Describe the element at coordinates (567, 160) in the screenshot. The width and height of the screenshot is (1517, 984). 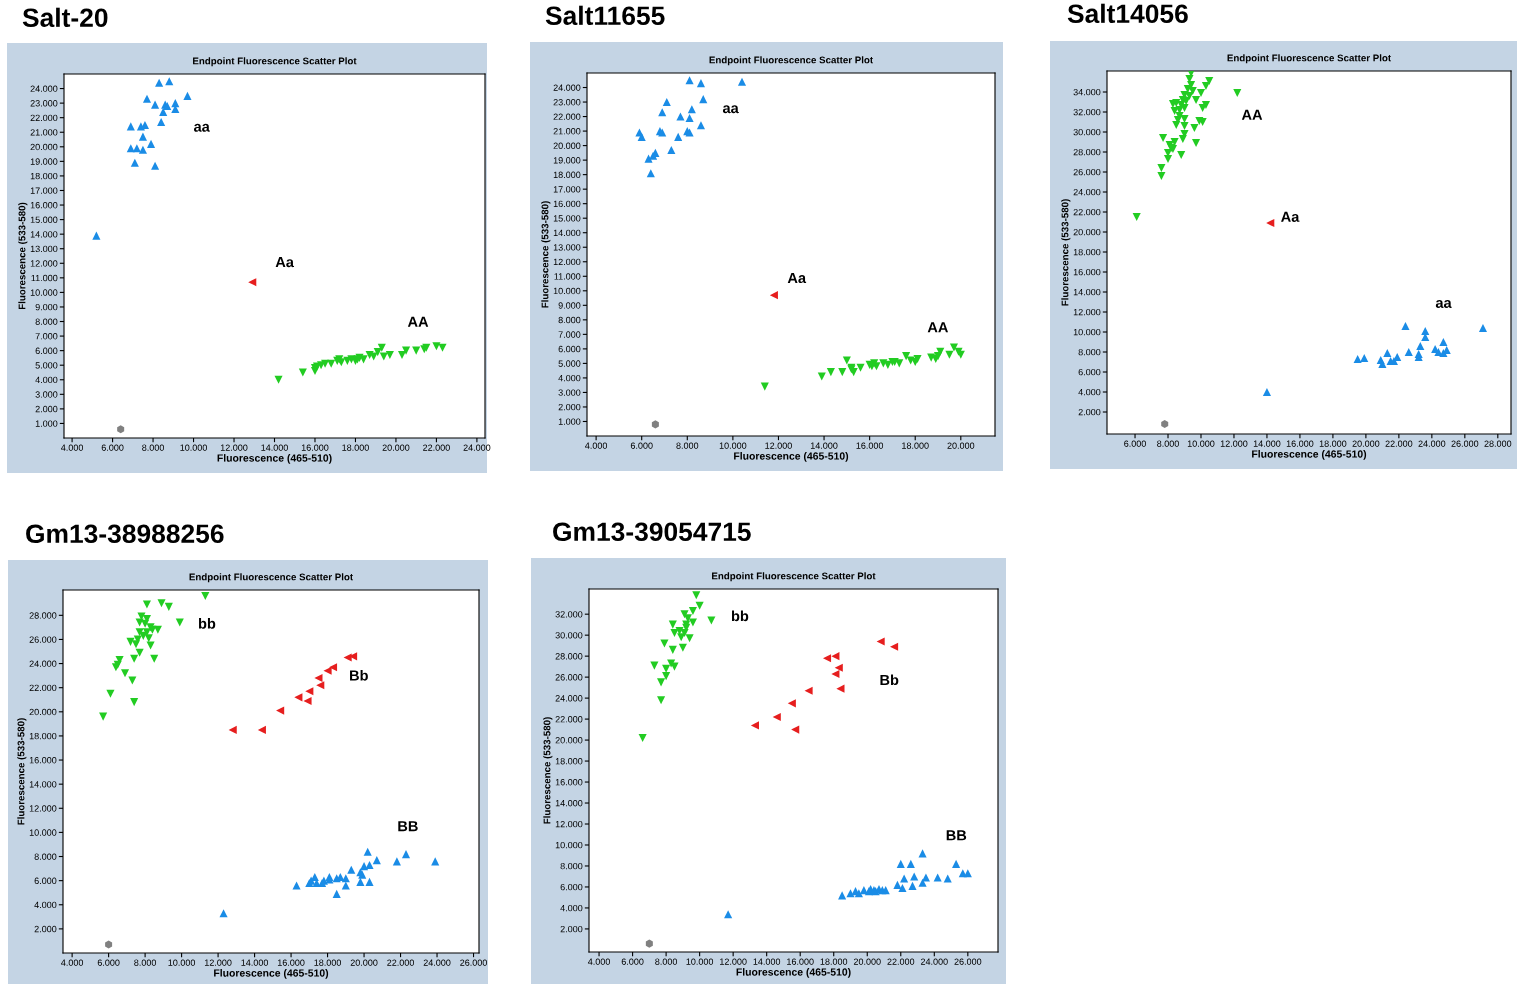
I see `y-tick-label: 19.000` at that location.